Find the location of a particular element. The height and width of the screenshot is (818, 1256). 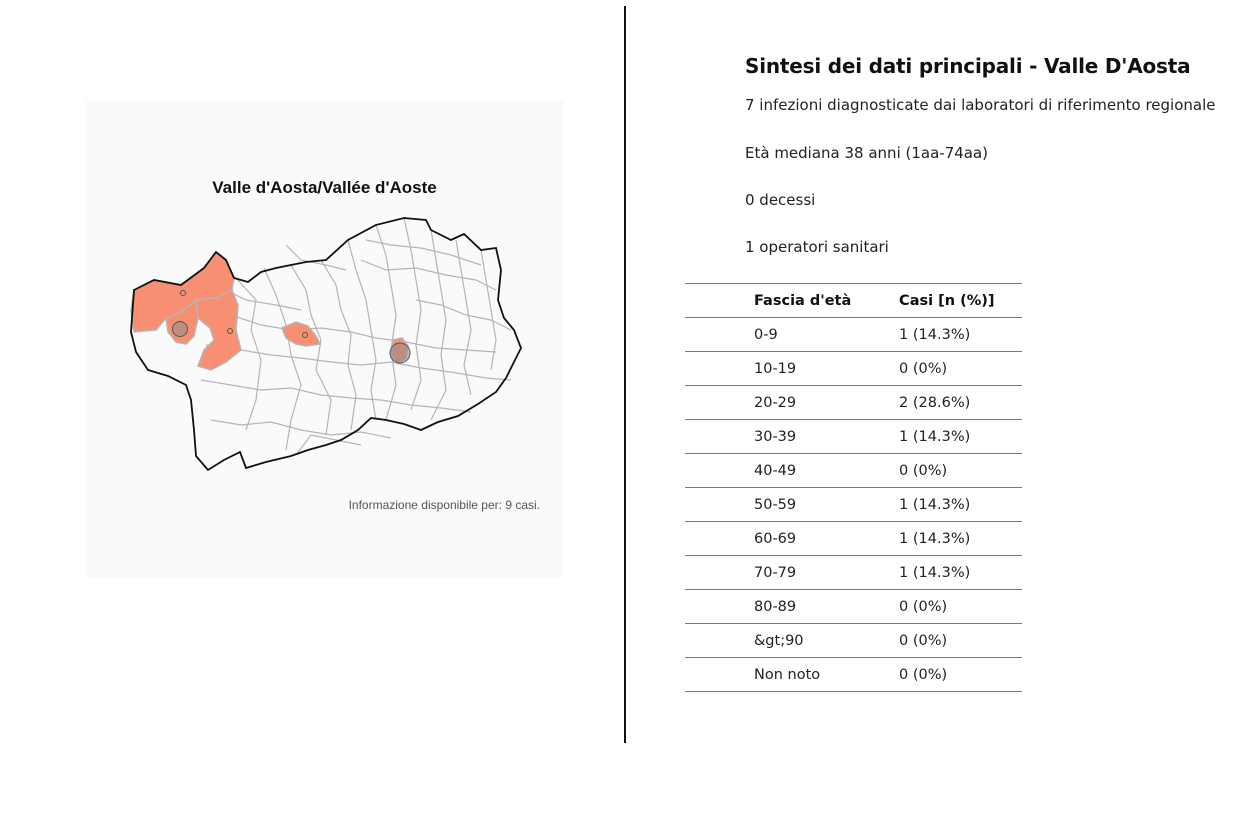

region-map is located at coordinates (326, 344).